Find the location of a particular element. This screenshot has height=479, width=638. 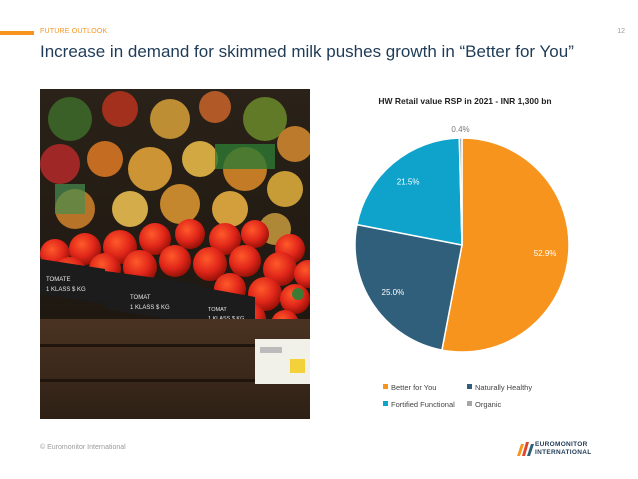

accent-bar is located at coordinates (17, 33).